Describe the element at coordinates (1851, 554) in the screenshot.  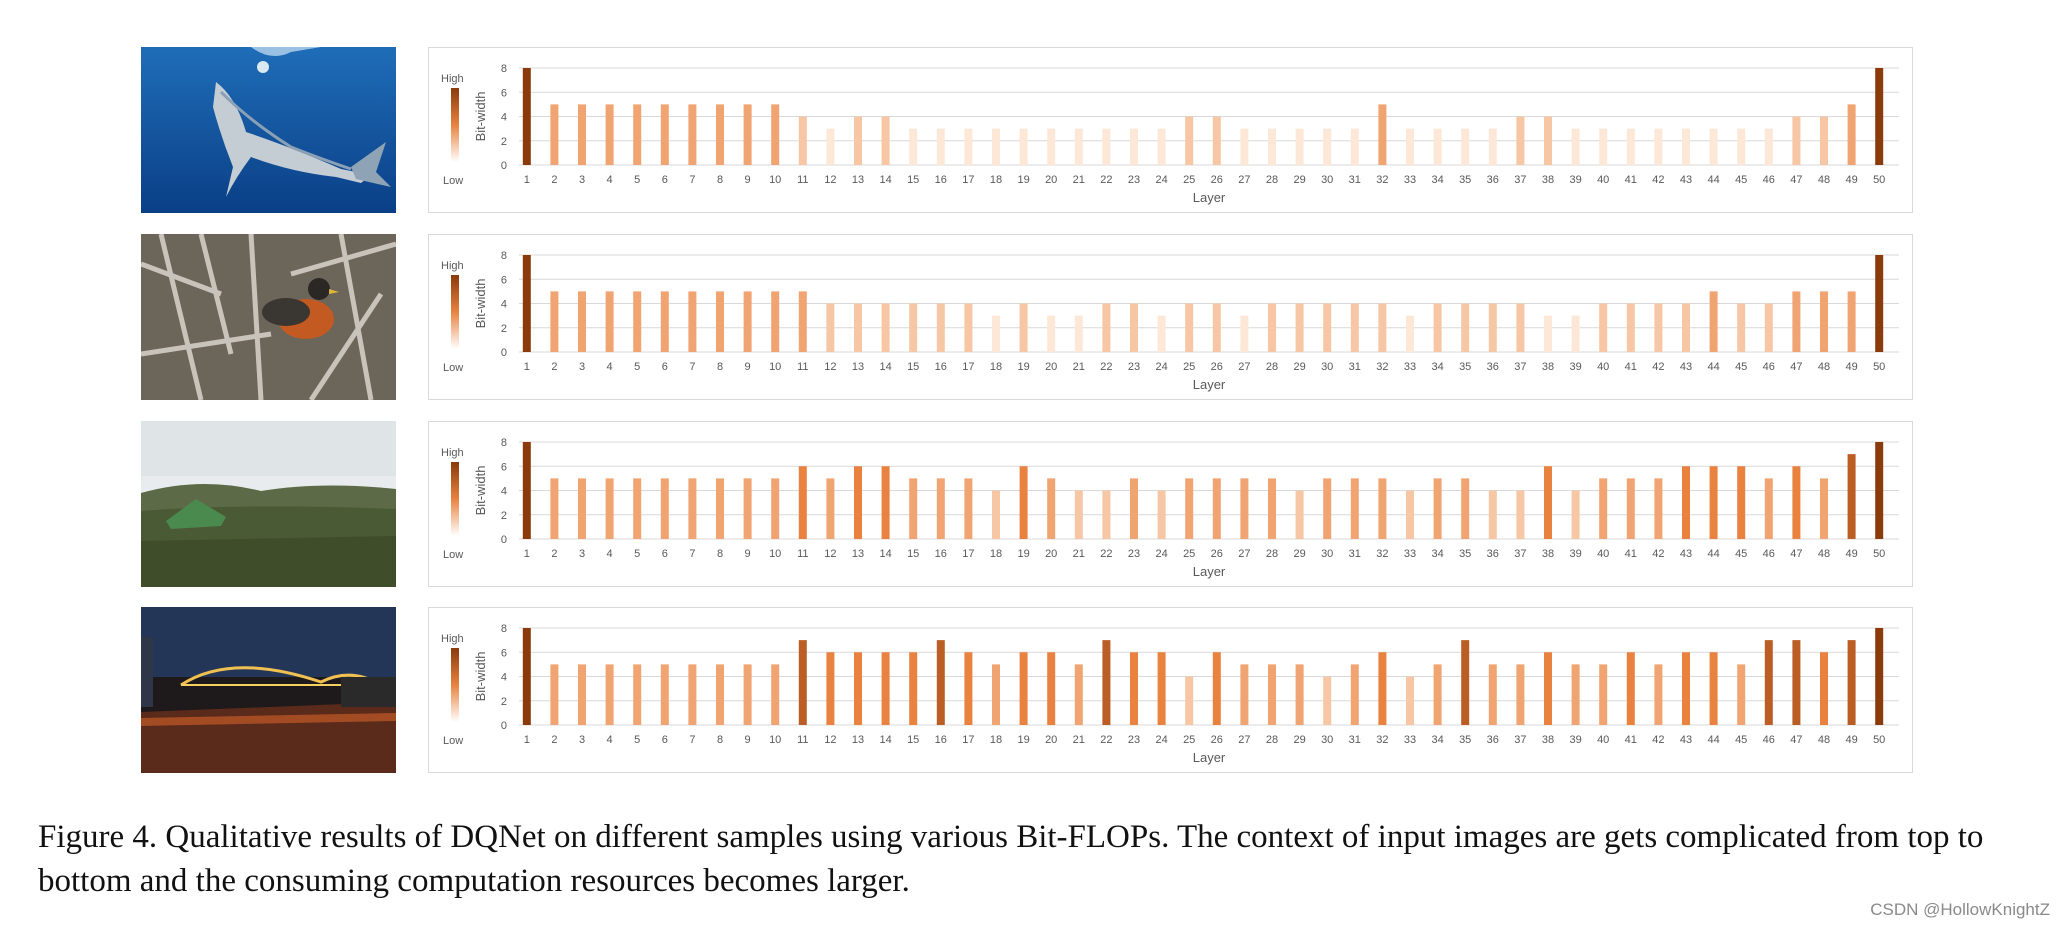
I see `x-tick-label: 49` at that location.